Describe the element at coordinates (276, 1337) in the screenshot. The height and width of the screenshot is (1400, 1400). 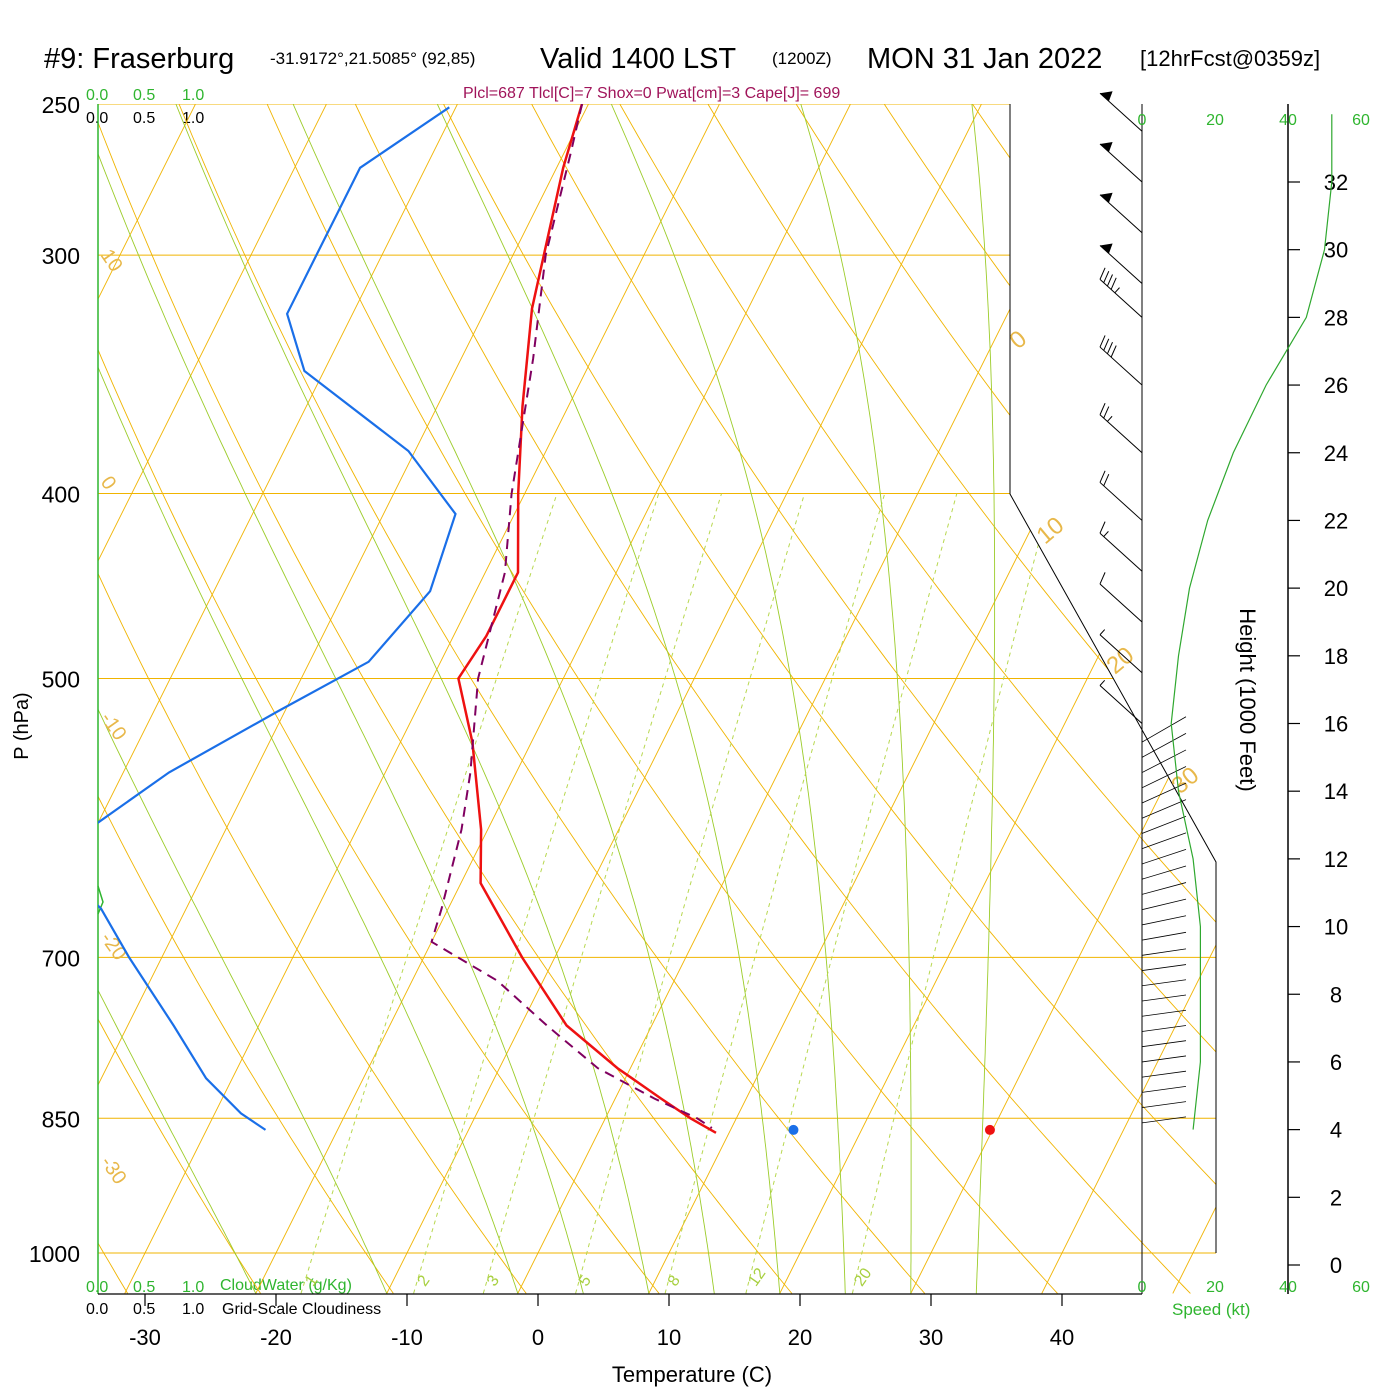
I see `x-tick-label--20: -20` at that location.